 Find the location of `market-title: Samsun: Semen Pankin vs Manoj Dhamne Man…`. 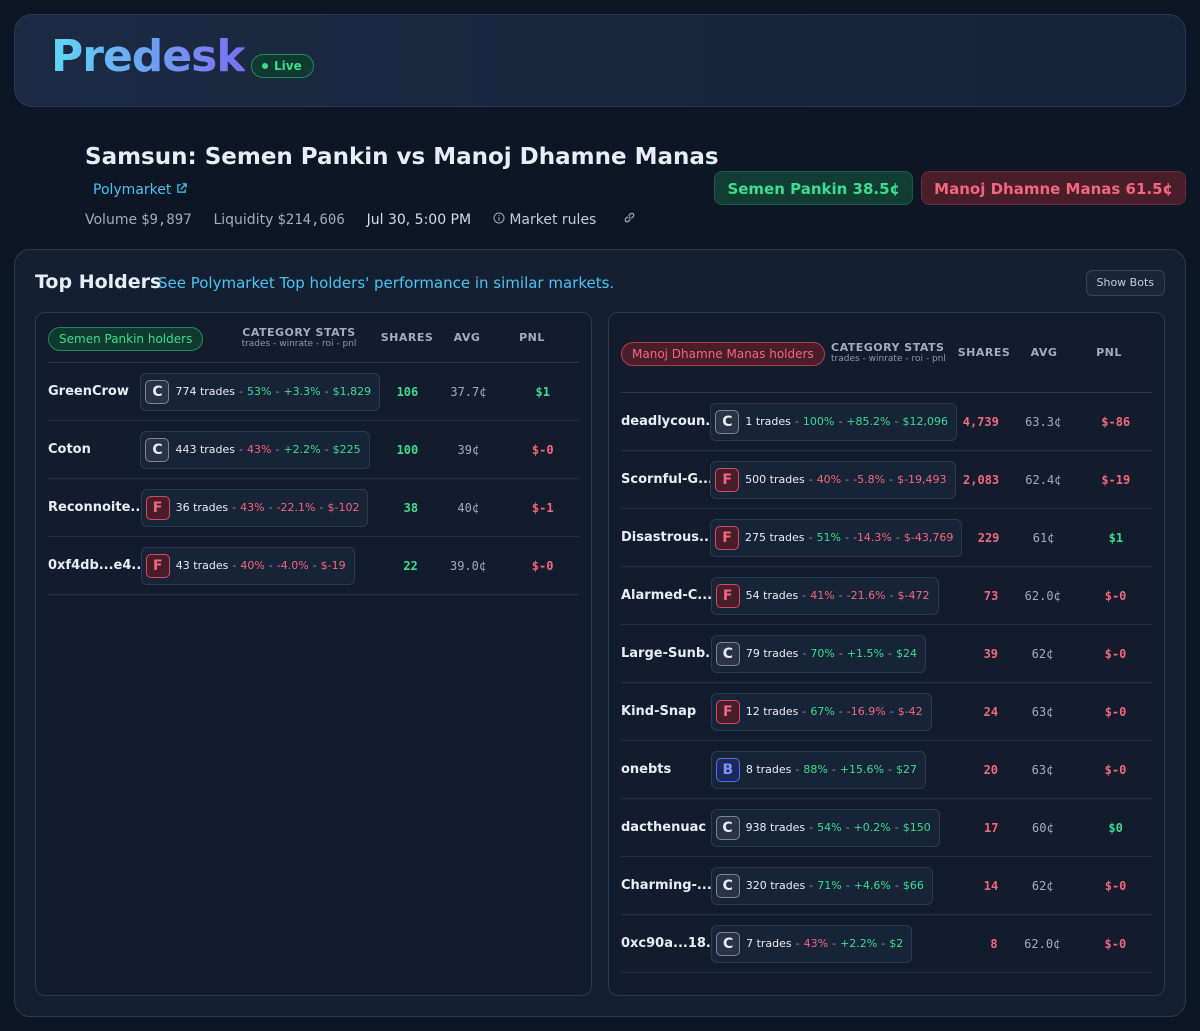

market-title: Samsun: Semen Pankin vs Manoj Dhamne Man… is located at coordinates (402, 157).